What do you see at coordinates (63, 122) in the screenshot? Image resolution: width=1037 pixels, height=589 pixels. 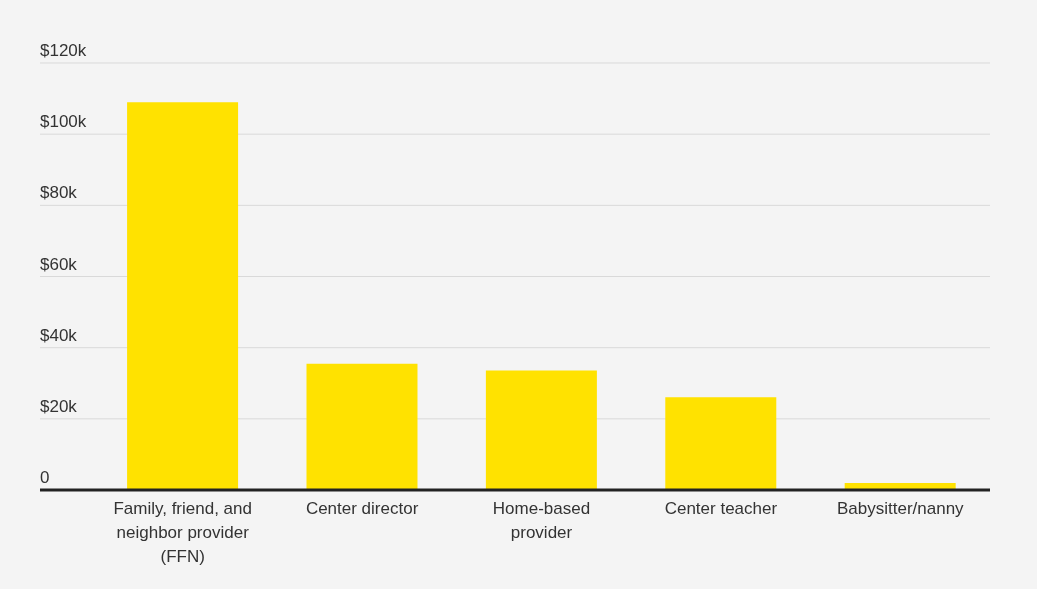 I see `y-tick-label: $100k` at bounding box center [63, 122].